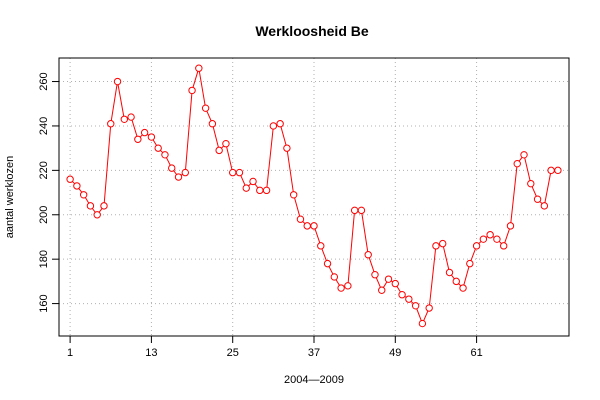  What do you see at coordinates (44, 303) in the screenshot?
I see `y-tick-label: 160` at bounding box center [44, 303].